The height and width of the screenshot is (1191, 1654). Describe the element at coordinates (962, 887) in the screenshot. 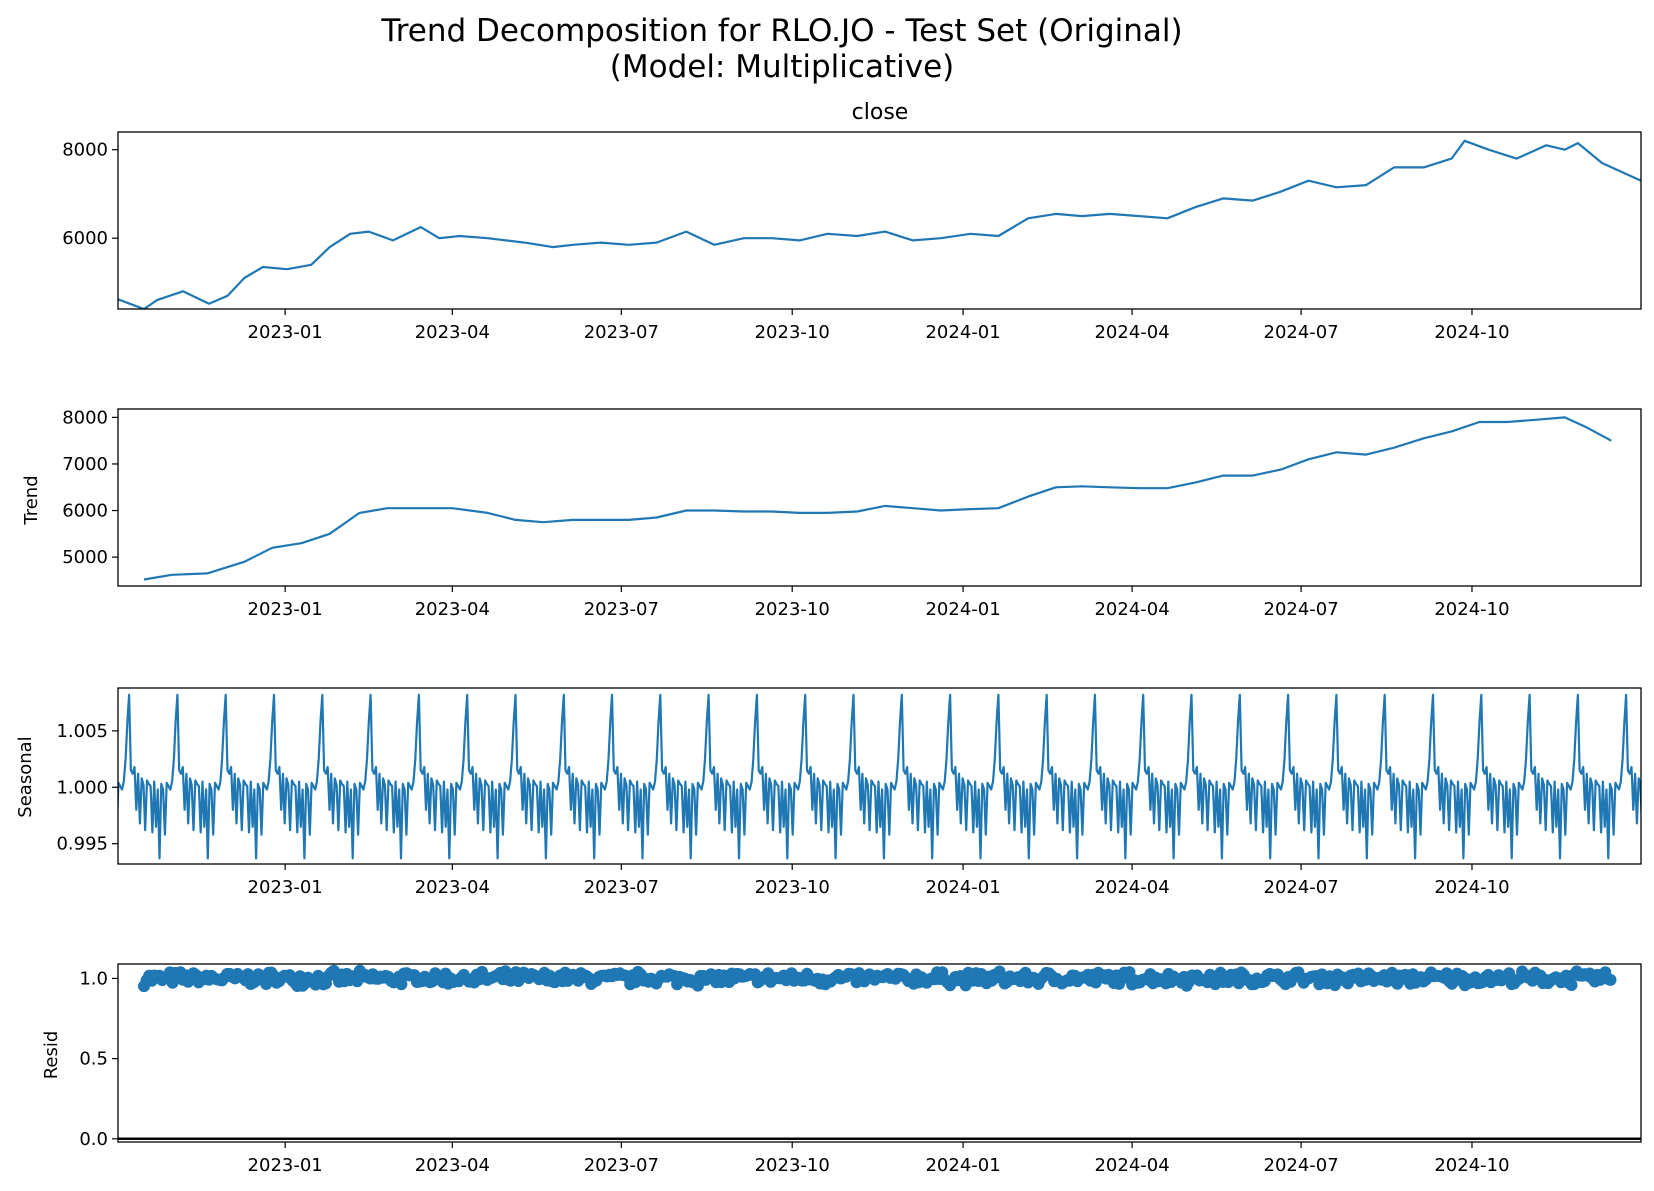

I see `seasonal-xtick-label: 2024-01` at that location.